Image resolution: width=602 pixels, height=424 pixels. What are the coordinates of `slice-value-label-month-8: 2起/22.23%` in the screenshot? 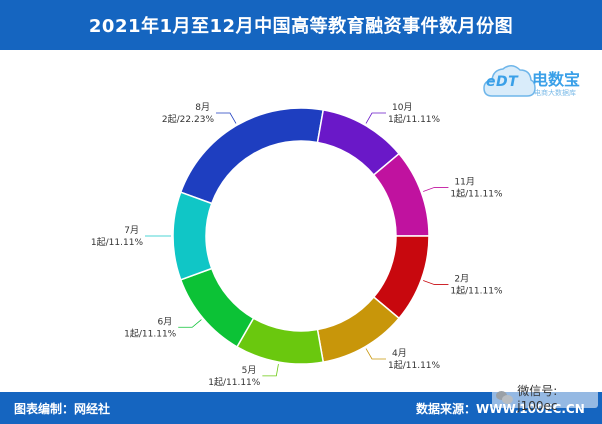 It's located at (188, 119).